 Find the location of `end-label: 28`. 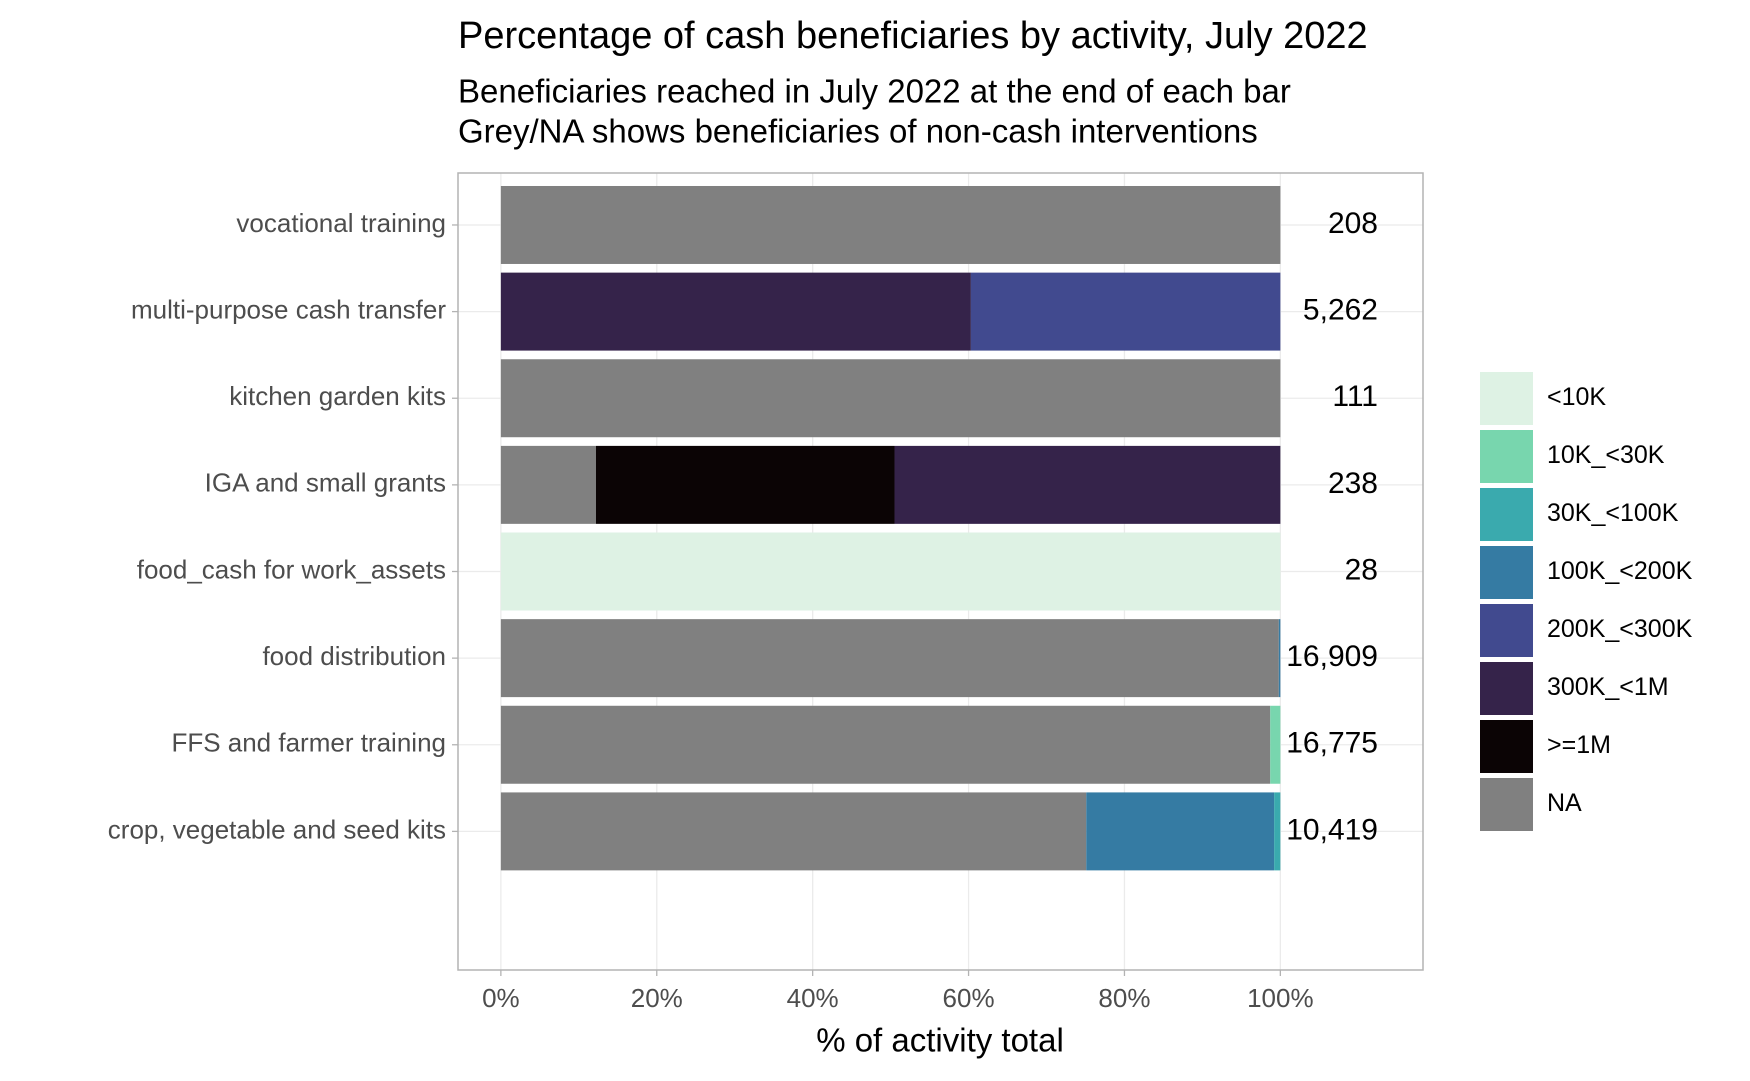

end-label: 28 is located at coordinates (1361, 569).